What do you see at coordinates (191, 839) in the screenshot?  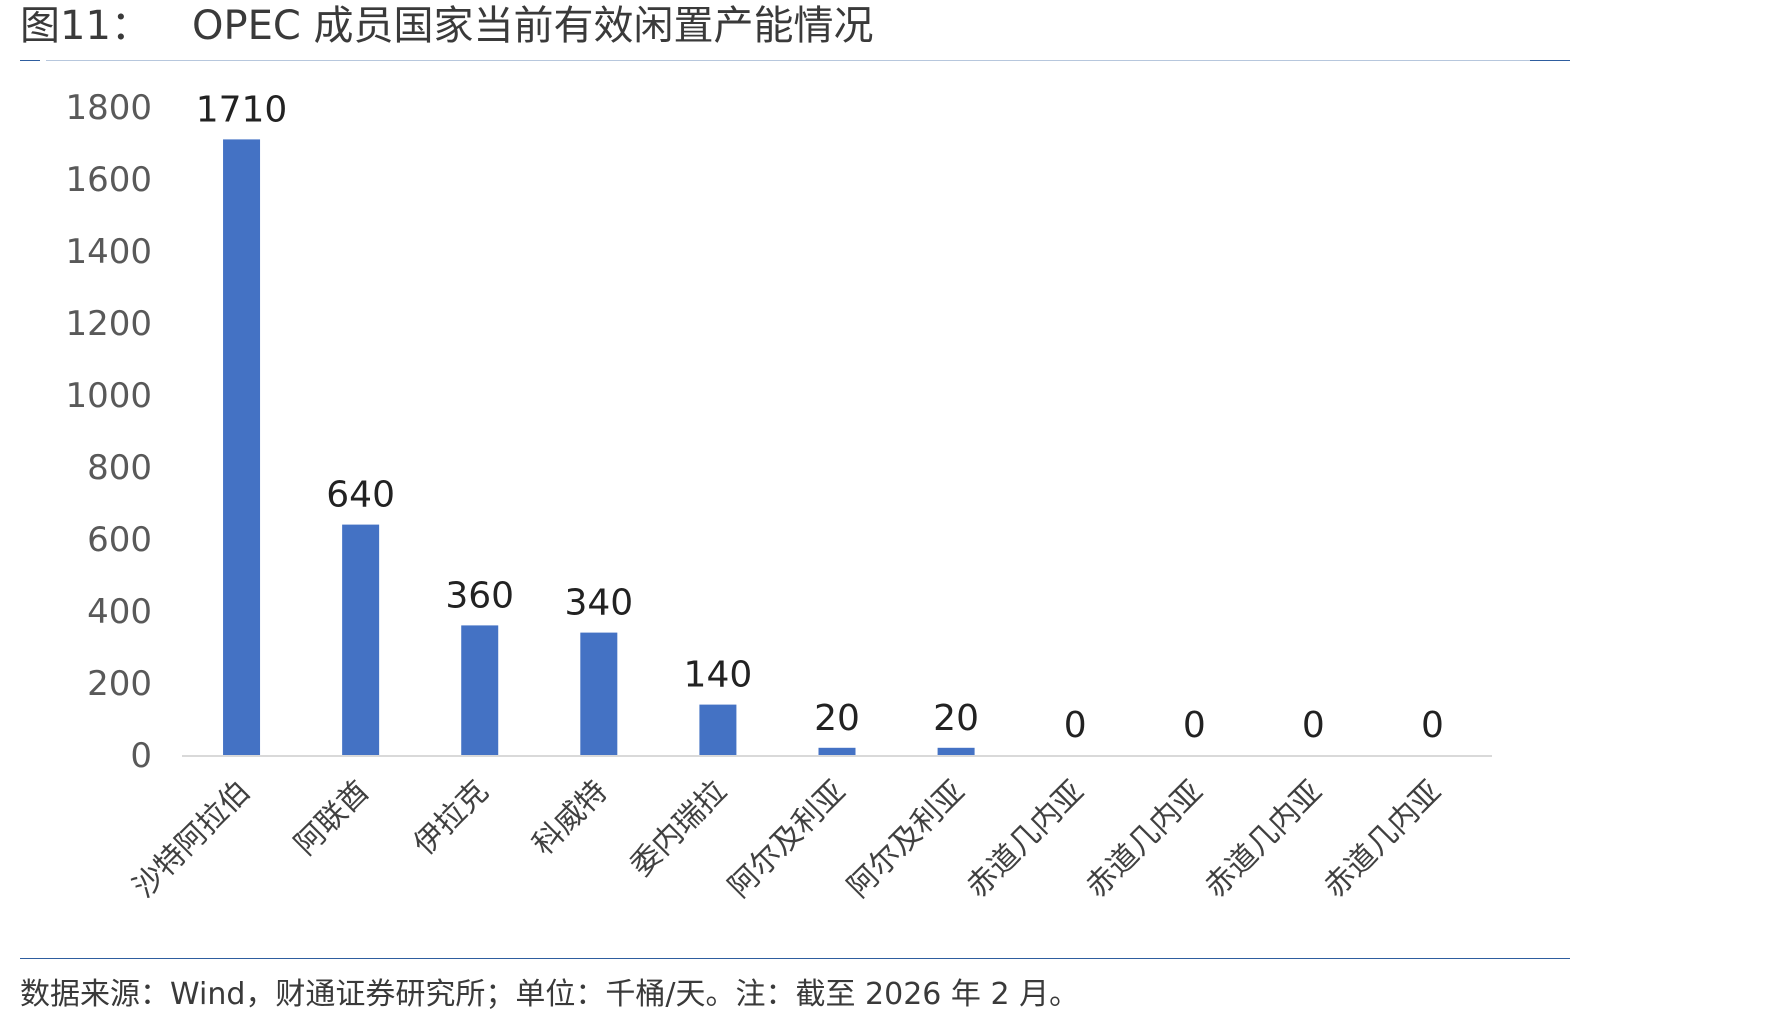 I see `x-category-label: 沙特阿拉伯` at bounding box center [191, 839].